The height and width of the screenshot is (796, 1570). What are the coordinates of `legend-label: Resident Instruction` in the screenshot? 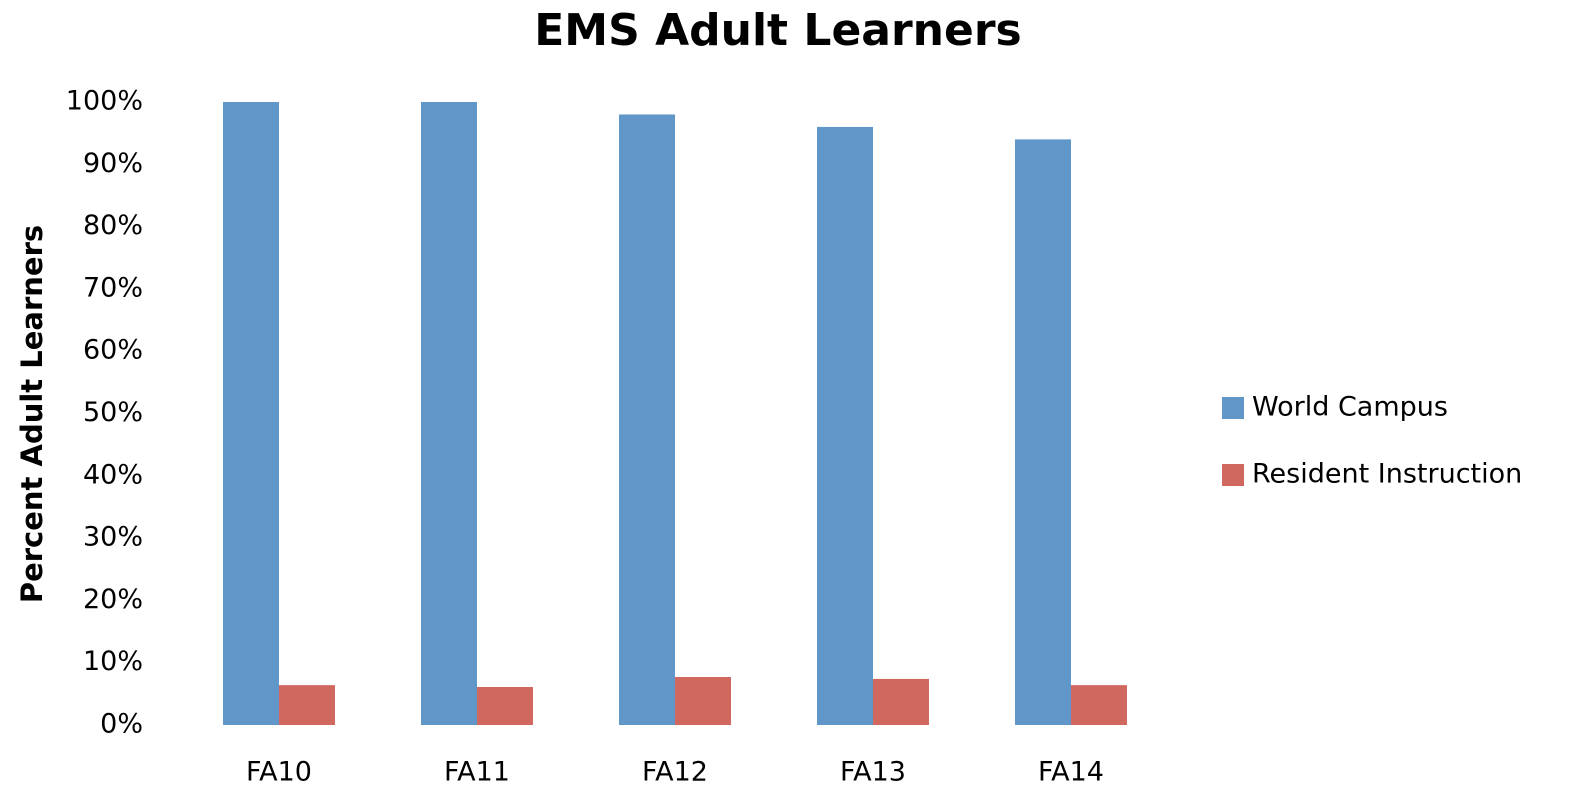 It's located at (1387, 474).